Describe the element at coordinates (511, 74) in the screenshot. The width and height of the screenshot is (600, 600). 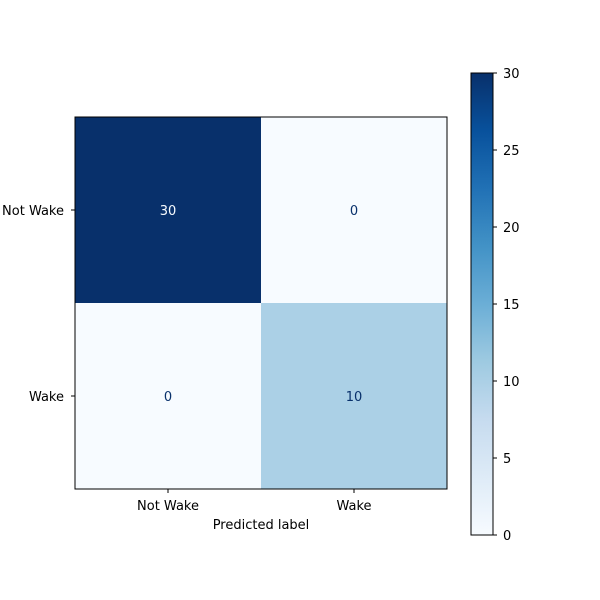
I see `colorbar-tick-label: 30` at that location.